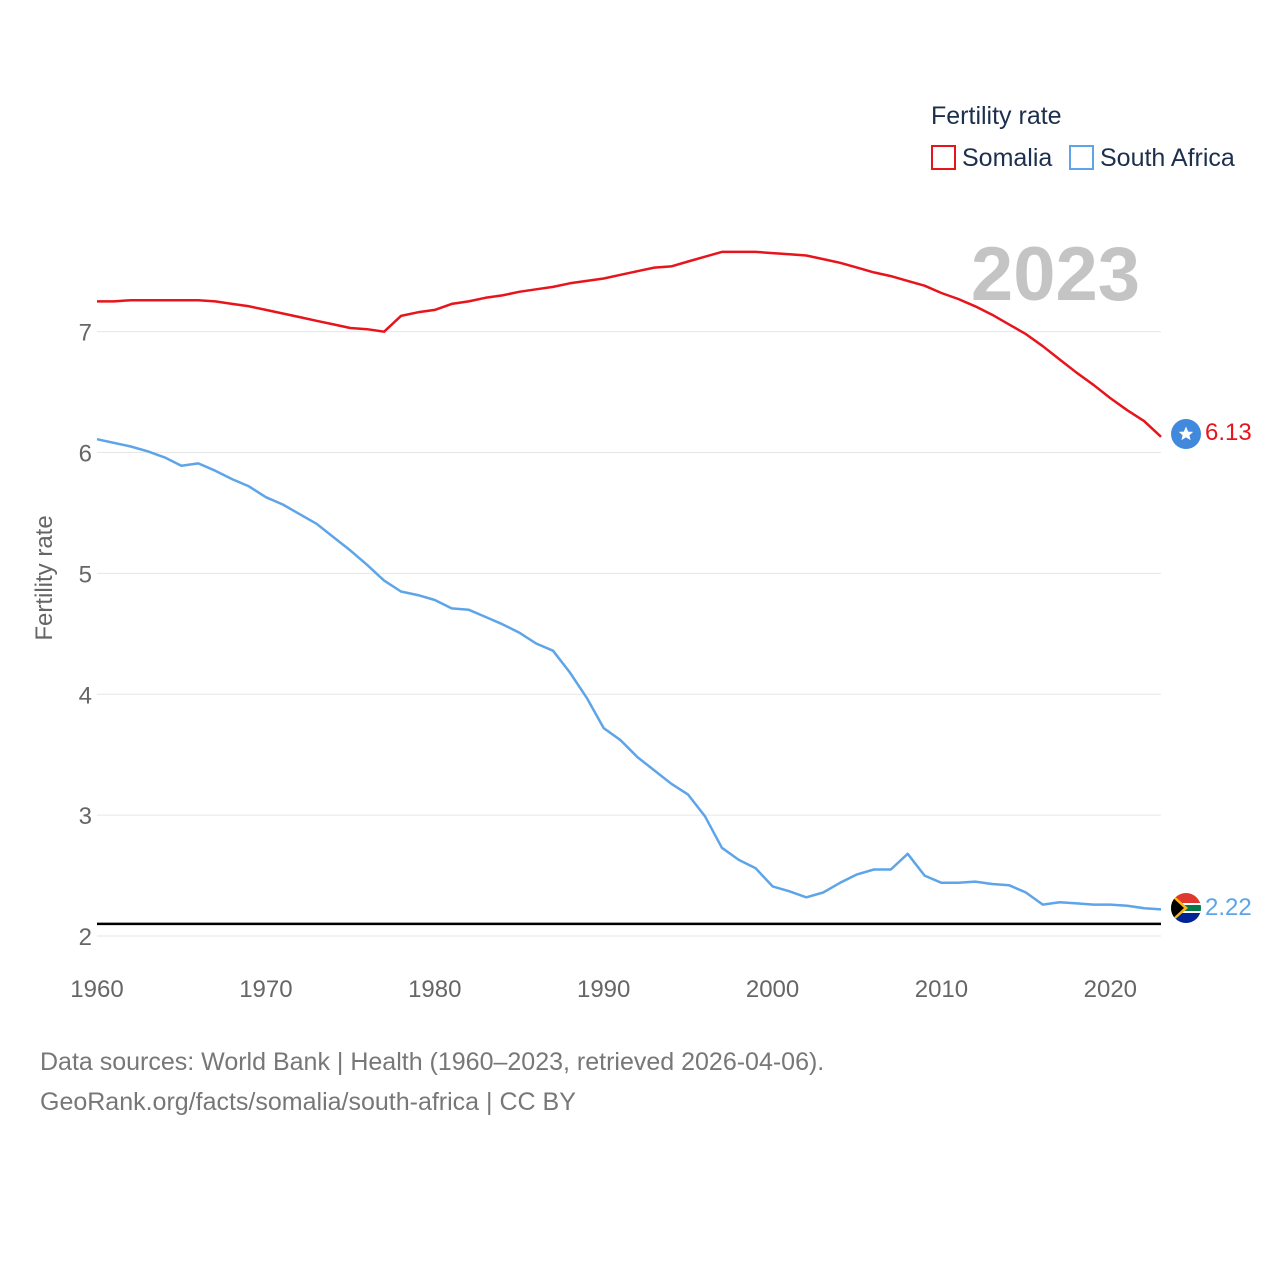 The image size is (1280, 1280). I want to click on x-tick-2020: 2020, so click(1110, 989).